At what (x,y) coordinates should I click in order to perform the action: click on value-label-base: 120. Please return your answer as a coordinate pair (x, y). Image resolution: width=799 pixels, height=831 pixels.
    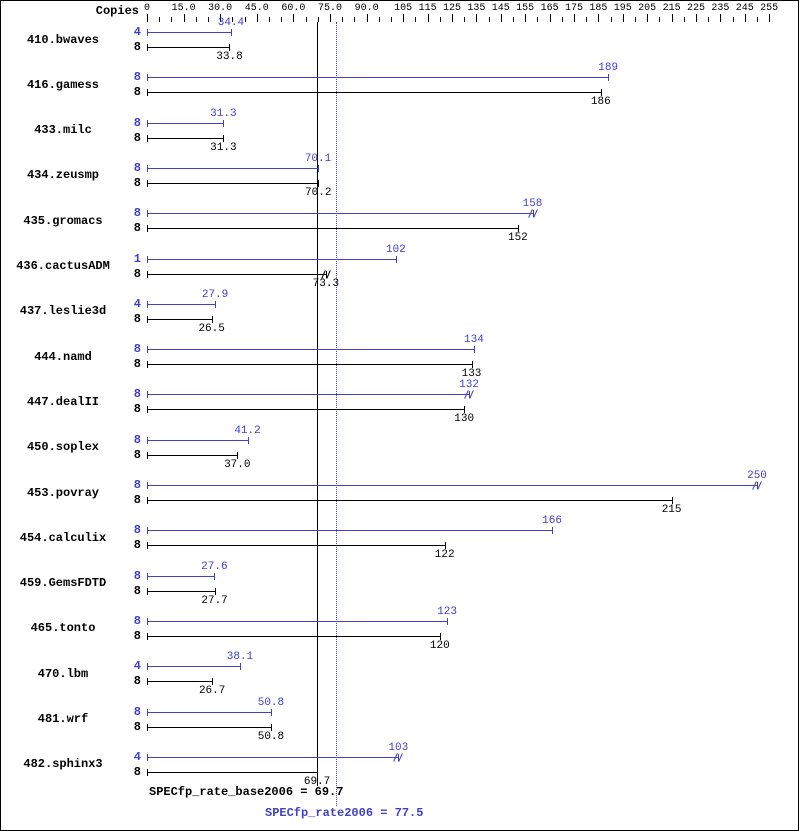
    Looking at the image, I should click on (439, 645).